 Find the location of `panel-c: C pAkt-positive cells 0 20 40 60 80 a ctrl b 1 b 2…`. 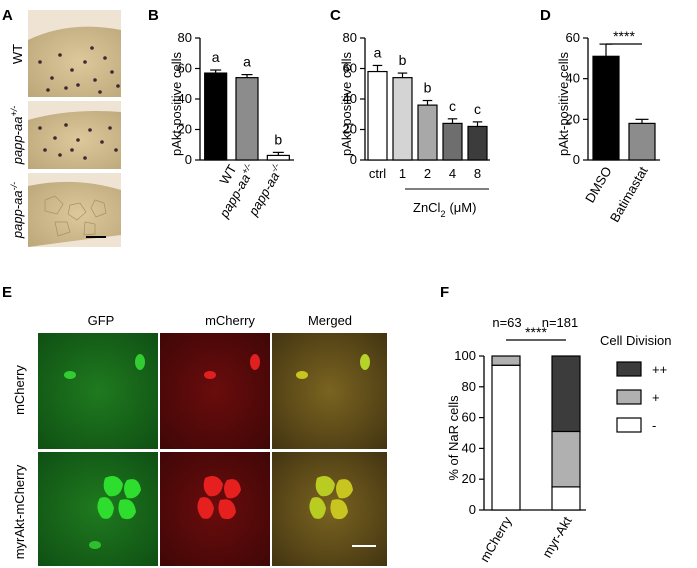

panel-c: C pAkt-positive cells 0 20 40 60 80 a ctrl b 1 b 2… is located at coordinates (410, 113).